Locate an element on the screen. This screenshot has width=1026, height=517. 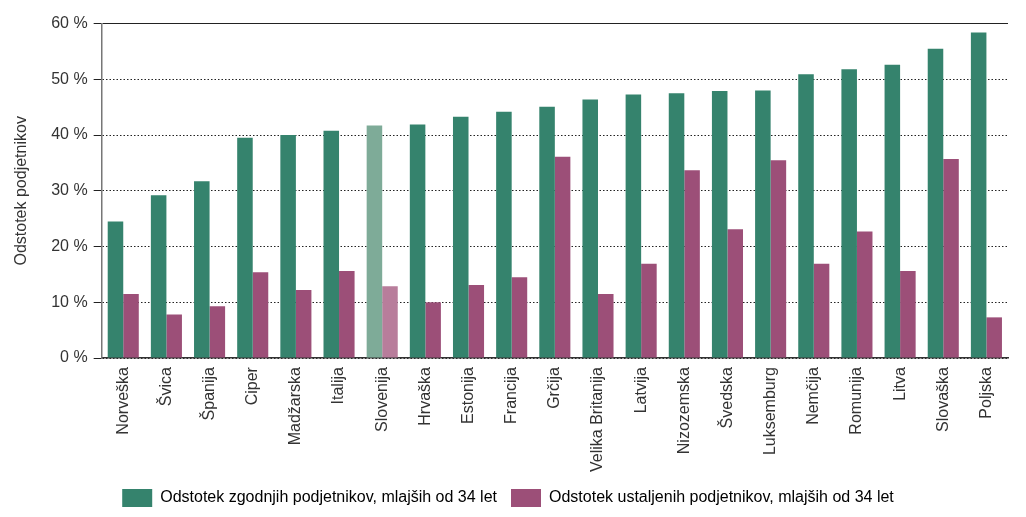
y-tick-label: 60 % is located at coordinates (69, 23).